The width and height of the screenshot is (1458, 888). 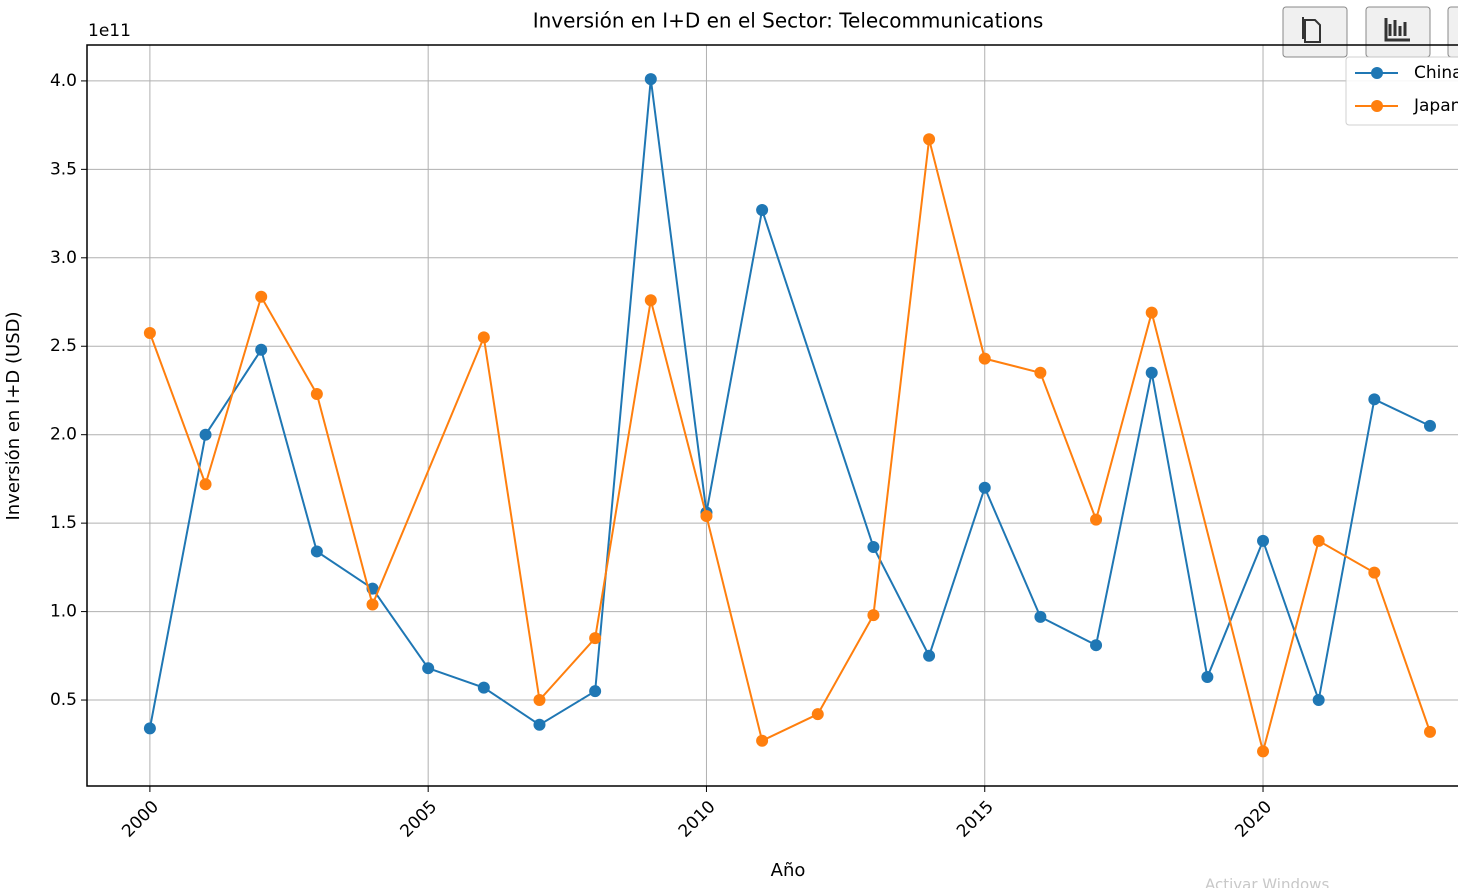 I want to click on legend-label: Japan, so click(x=1435, y=106).